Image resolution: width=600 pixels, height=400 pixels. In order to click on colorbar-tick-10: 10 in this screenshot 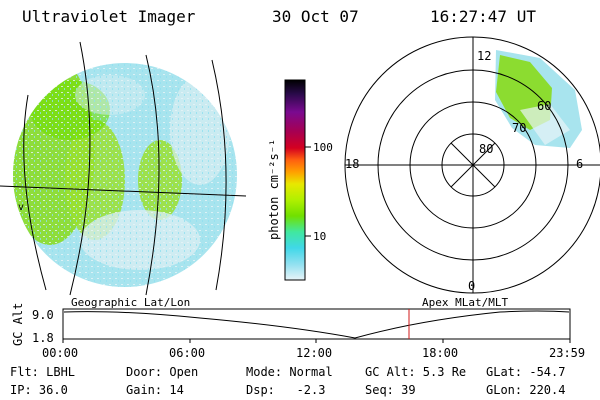, I will do `click(319, 236)`.